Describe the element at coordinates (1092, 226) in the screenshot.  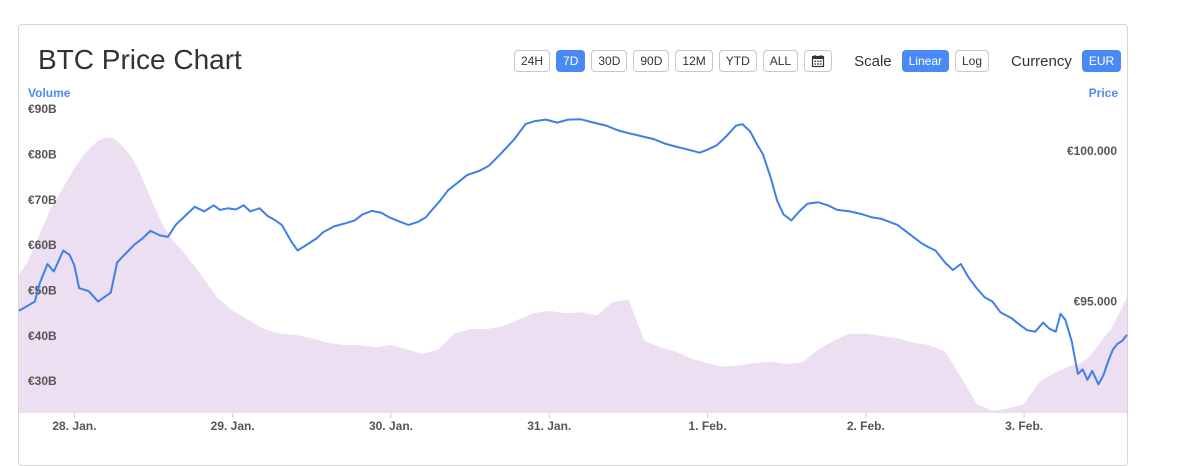
I see `price-axis: €95.000 €100.000` at that location.